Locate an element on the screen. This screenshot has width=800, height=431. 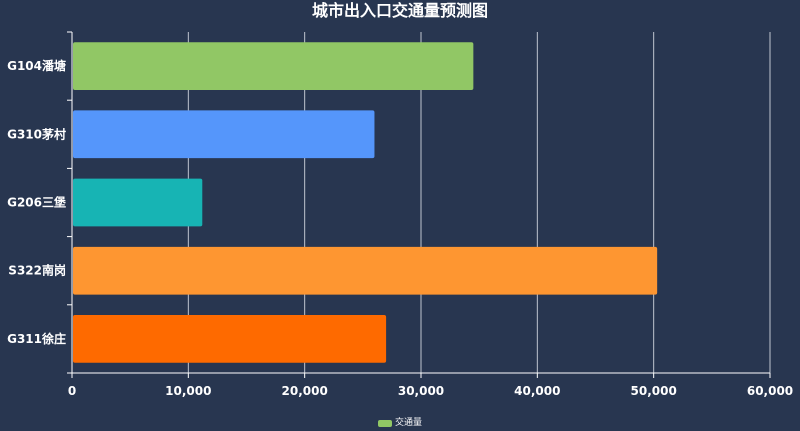
category-label-0: G104潘塘 is located at coordinates (36, 65).